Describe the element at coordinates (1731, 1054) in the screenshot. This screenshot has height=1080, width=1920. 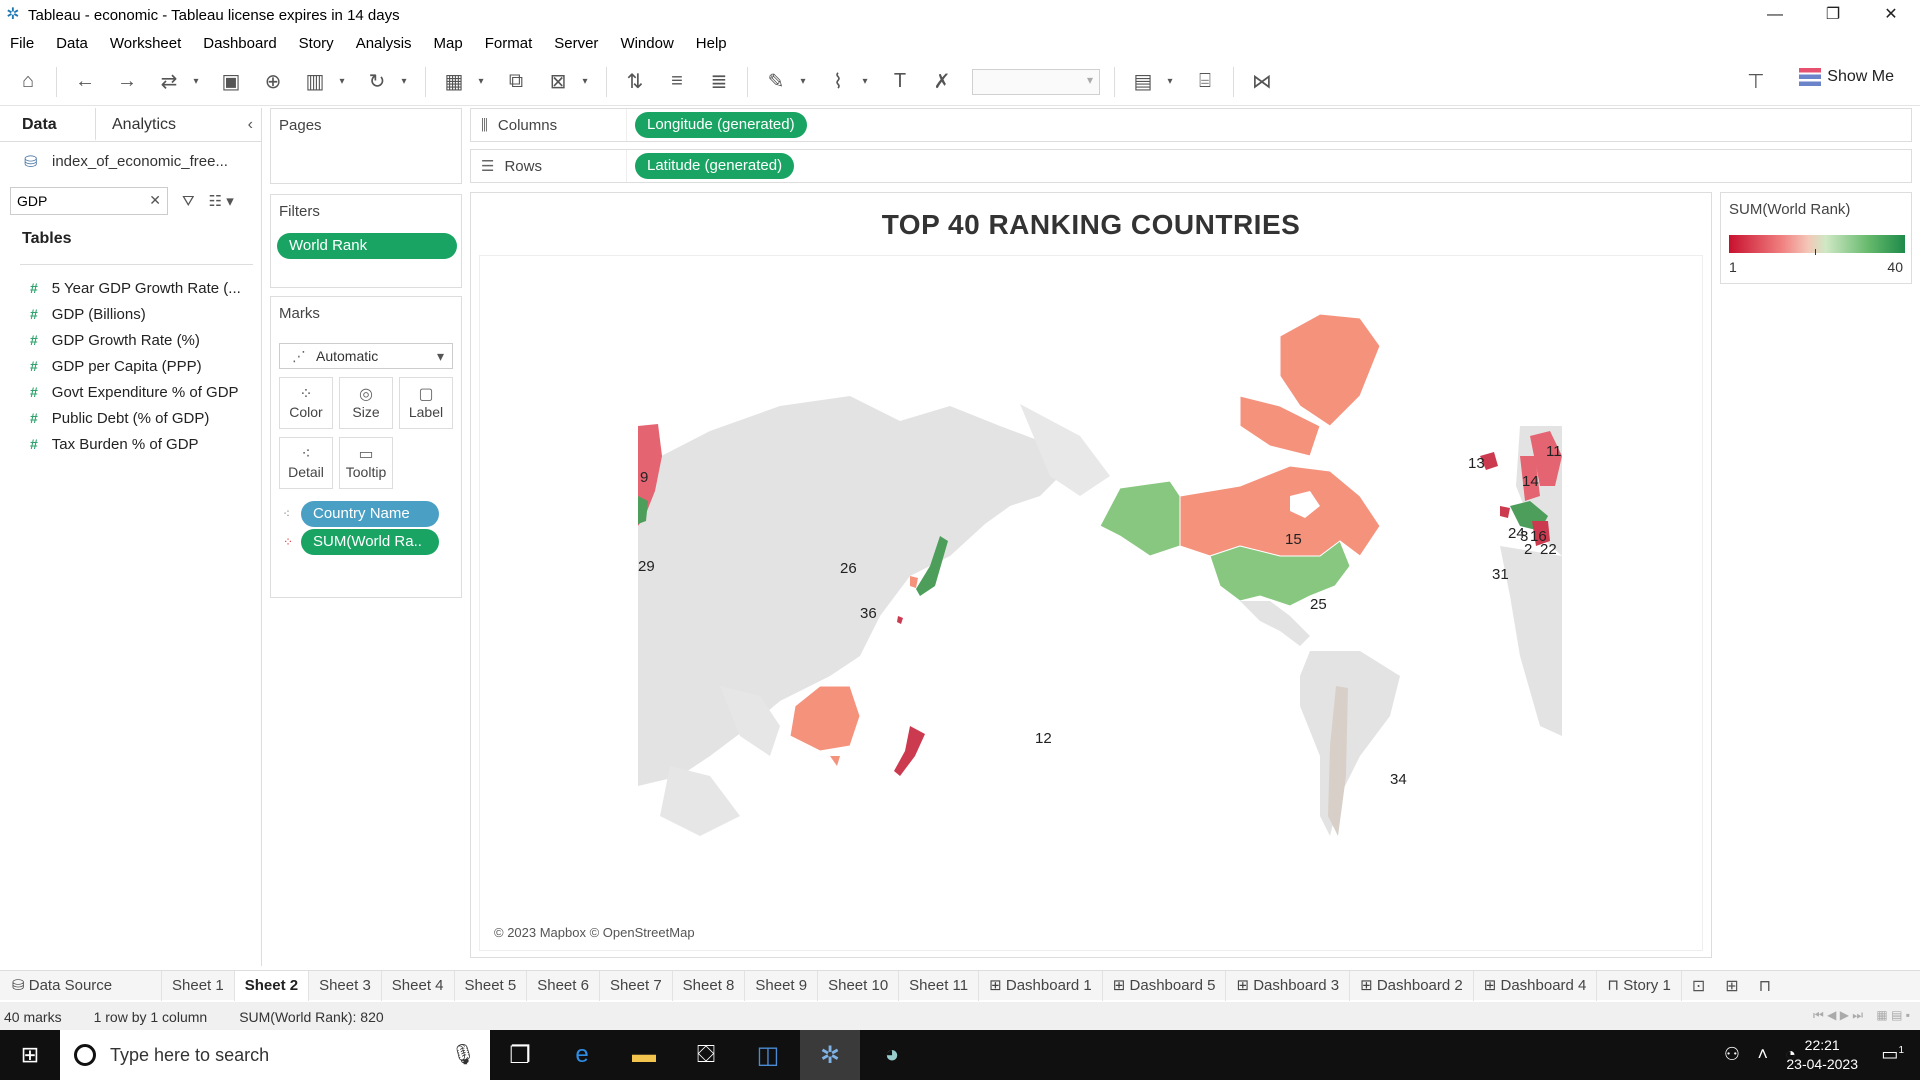
I see `people-icon: ⚇` at that location.